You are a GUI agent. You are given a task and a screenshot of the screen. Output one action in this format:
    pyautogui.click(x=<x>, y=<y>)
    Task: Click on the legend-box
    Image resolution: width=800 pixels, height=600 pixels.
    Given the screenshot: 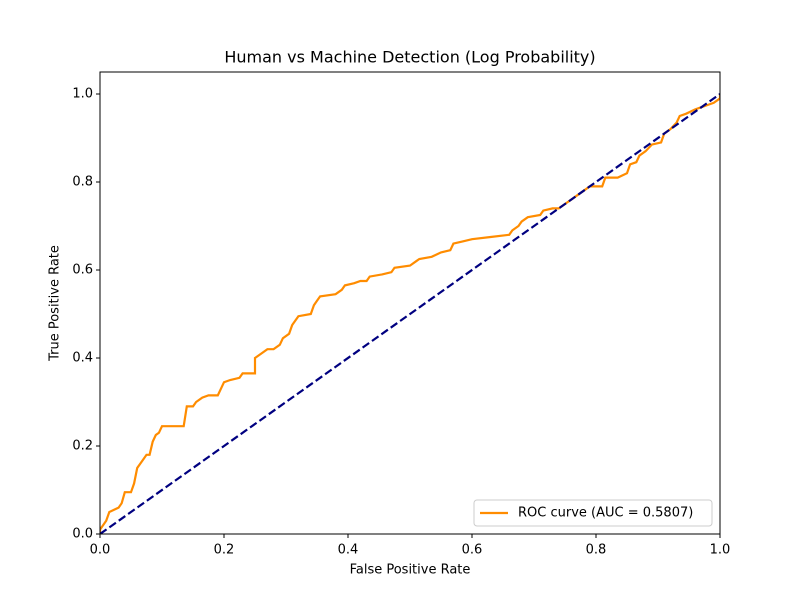 What is the action you would take?
    pyautogui.click(x=593, y=513)
    